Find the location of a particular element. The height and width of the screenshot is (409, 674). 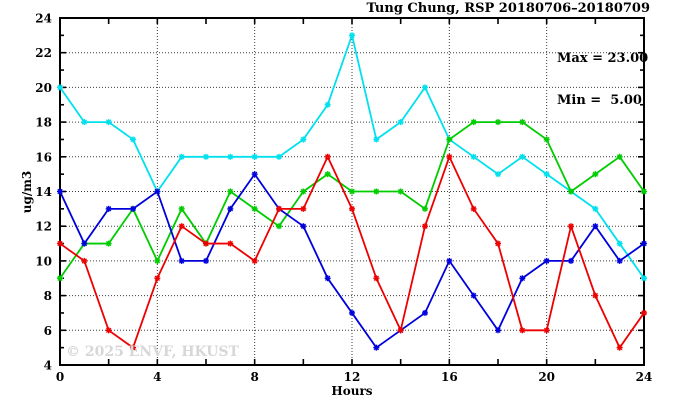

x-tick-label: 16 is located at coordinates (449, 377).